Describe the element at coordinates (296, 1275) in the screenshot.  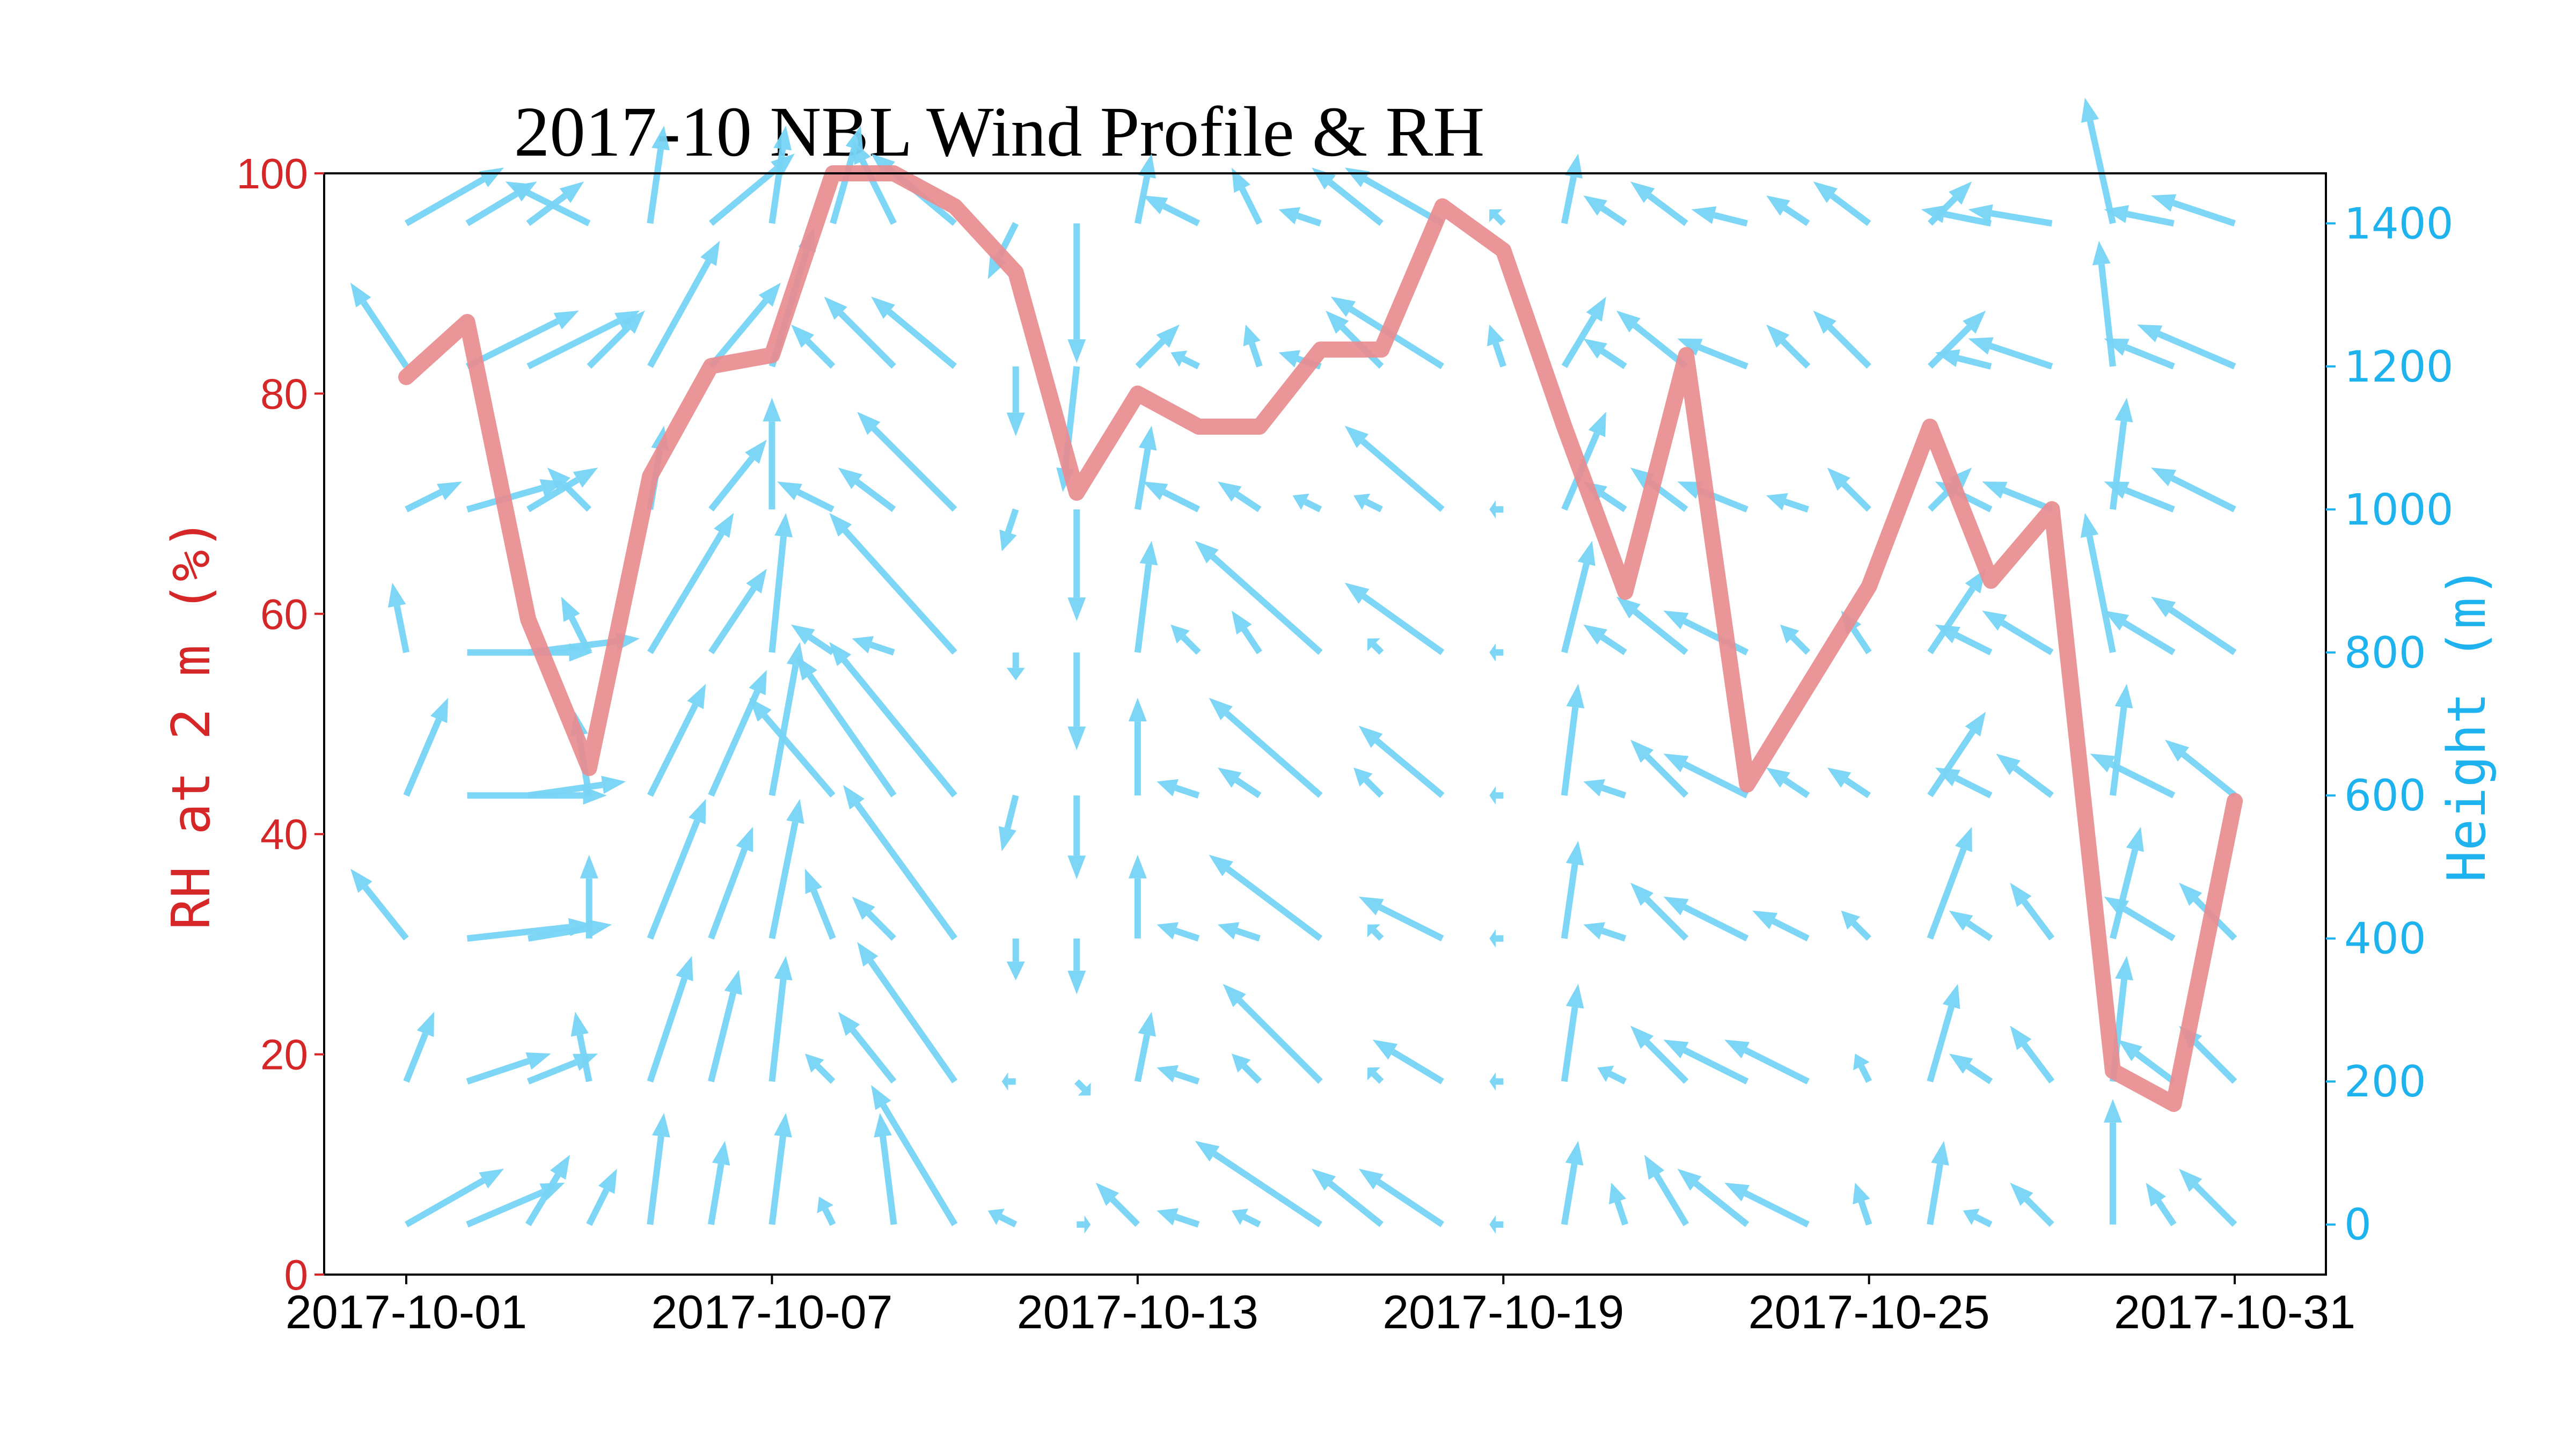
I see `y-tick-label: 0` at that location.